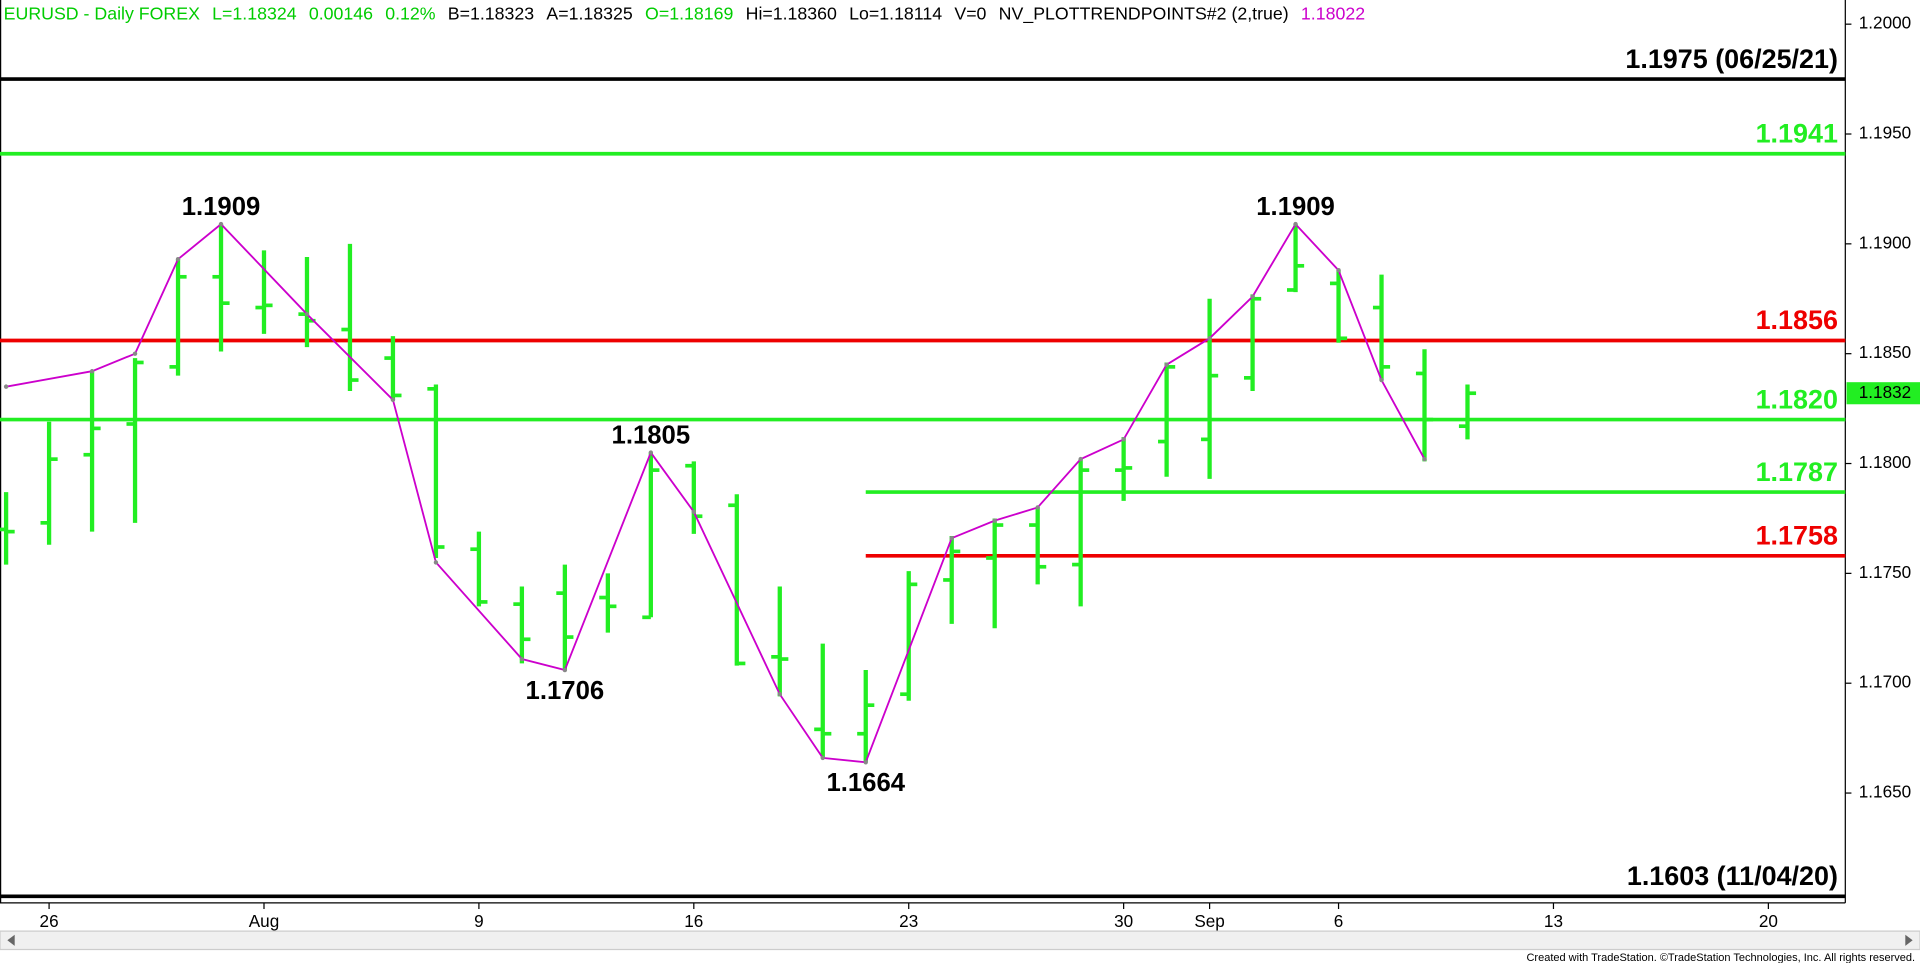 The image size is (1920, 963). I want to click on header-item: Lo=1.18114, so click(895, 13).